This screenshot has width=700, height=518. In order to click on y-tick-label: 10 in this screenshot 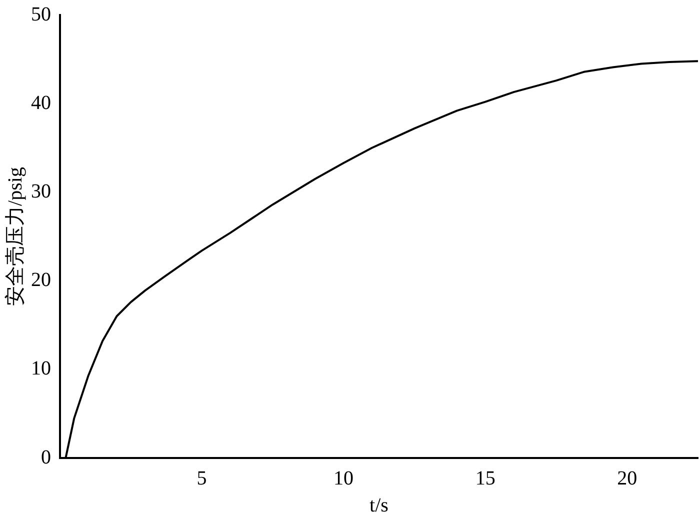, I will do `click(41, 369)`.